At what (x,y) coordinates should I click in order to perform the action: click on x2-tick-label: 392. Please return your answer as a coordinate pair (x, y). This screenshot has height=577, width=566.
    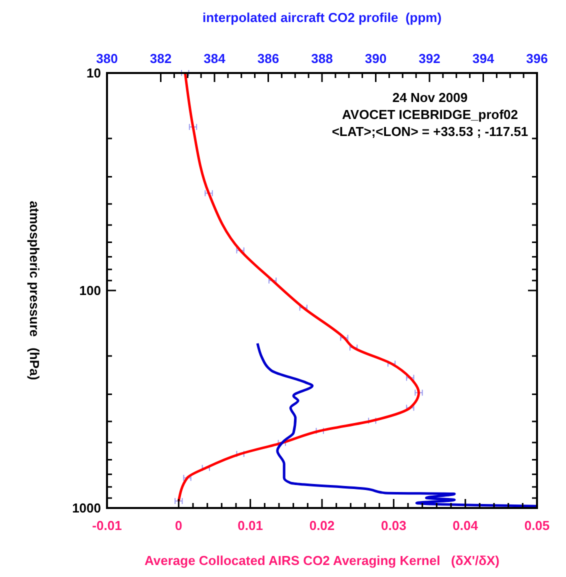
    Looking at the image, I should click on (429, 58).